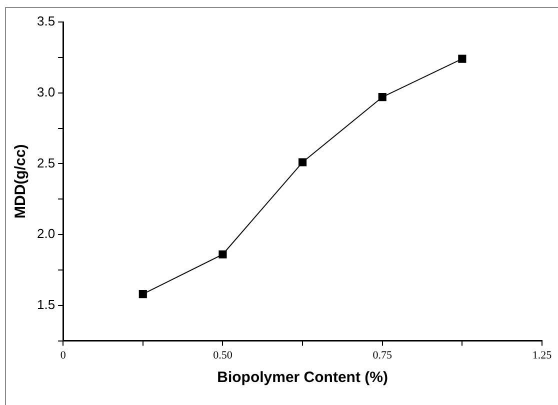 The width and height of the screenshot is (558, 405). What do you see at coordinates (46, 21) in the screenshot?
I see `y-tick-label: 3.5` at bounding box center [46, 21].